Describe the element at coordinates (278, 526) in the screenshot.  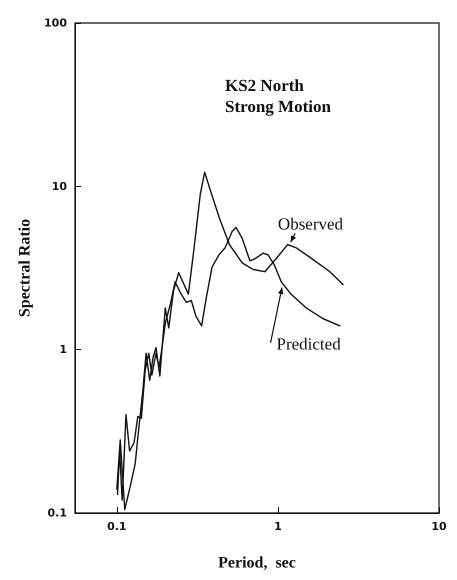
I see `x-tick-label: 1` at that location.